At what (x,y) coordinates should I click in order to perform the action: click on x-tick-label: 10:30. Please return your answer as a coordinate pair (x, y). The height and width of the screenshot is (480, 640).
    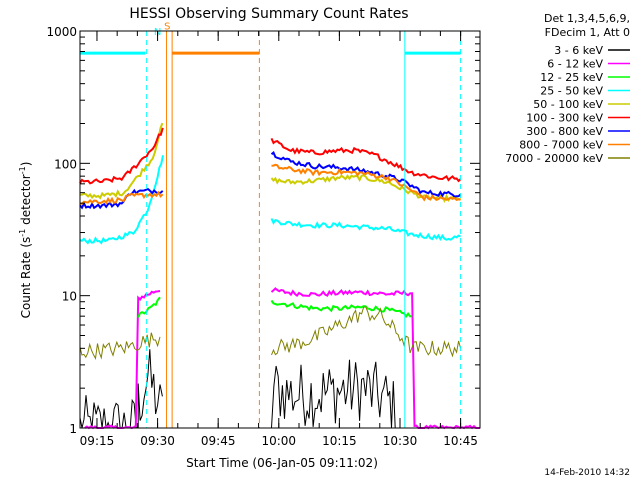
    Looking at the image, I should click on (400, 441).